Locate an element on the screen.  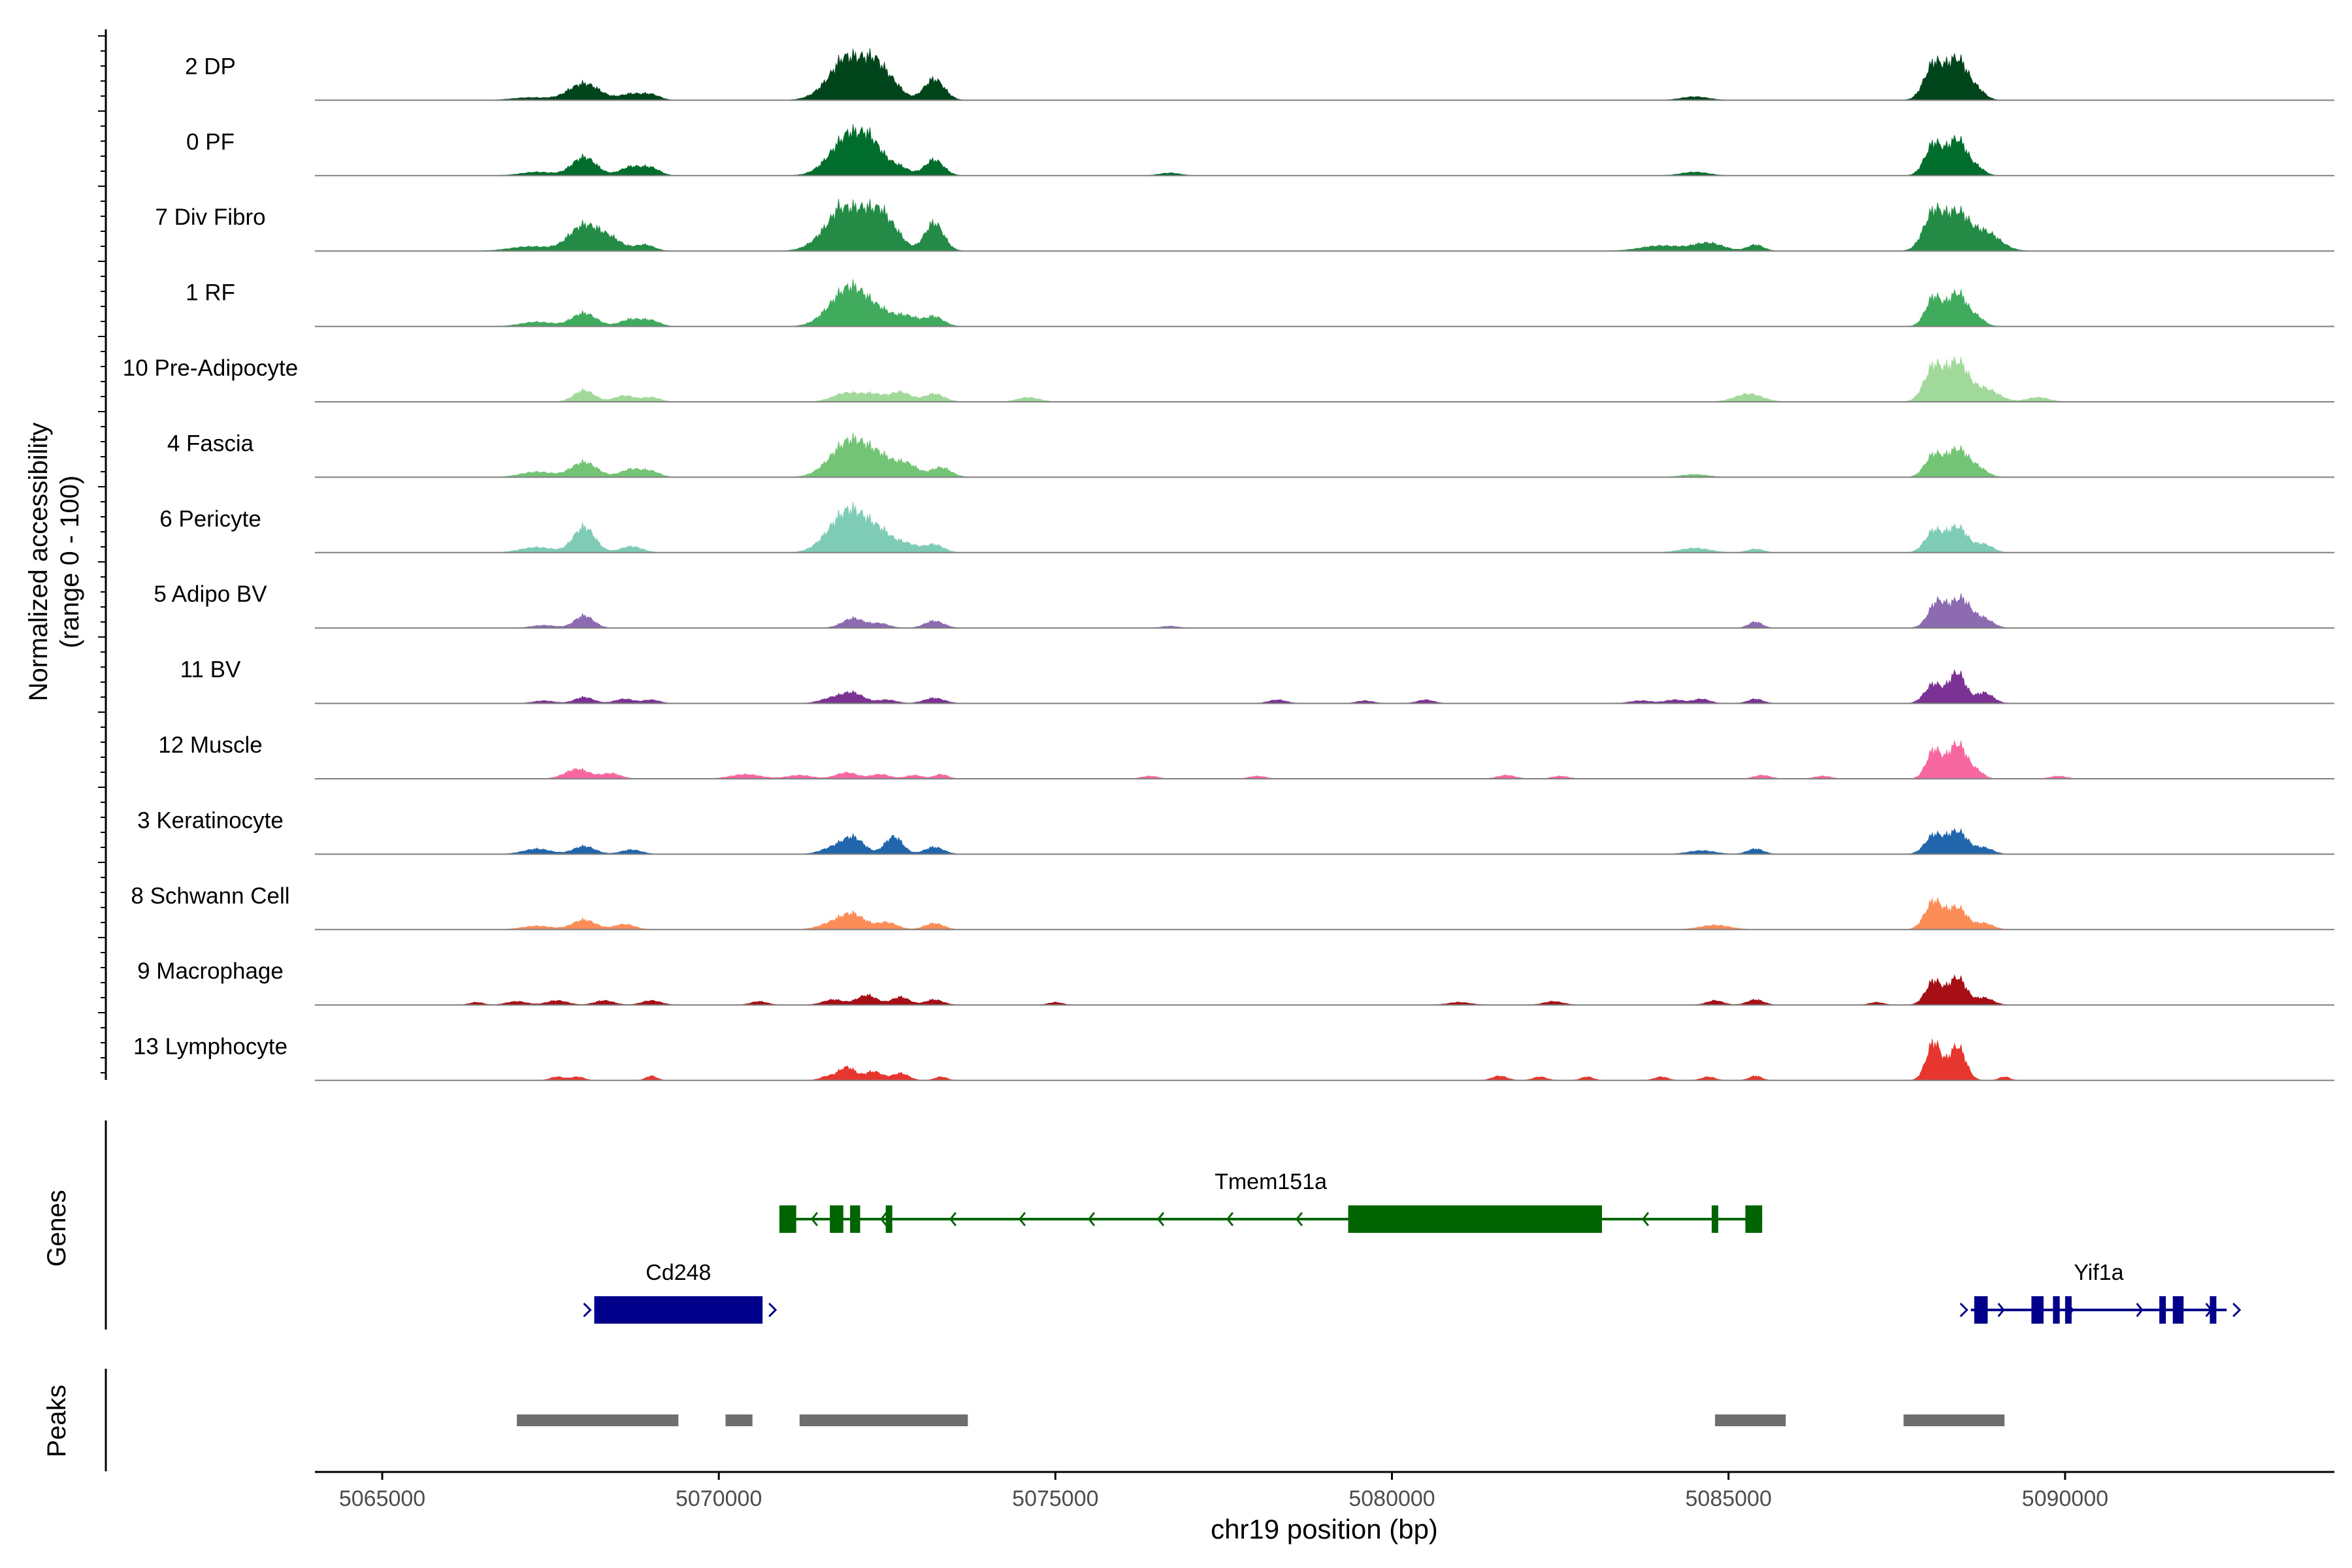
track-8-schwann-cell: 8 Schwann Cell is located at coordinates (1232, 906).